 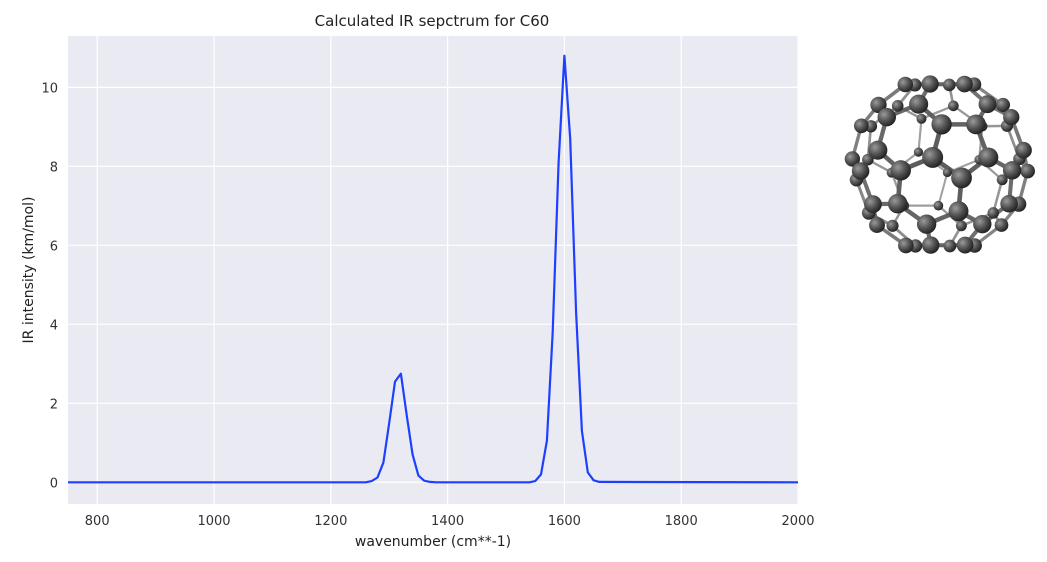 I want to click on y-axis-label: IR intensity (km/mol), so click(x=29, y=270).